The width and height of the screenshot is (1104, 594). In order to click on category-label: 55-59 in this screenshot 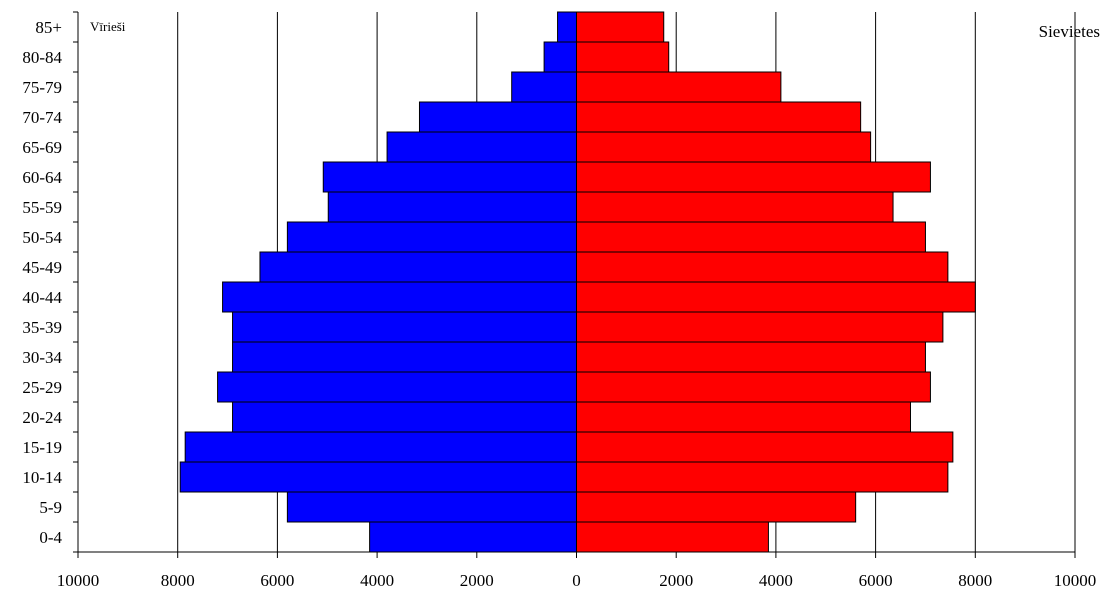, I will do `click(42, 207)`.